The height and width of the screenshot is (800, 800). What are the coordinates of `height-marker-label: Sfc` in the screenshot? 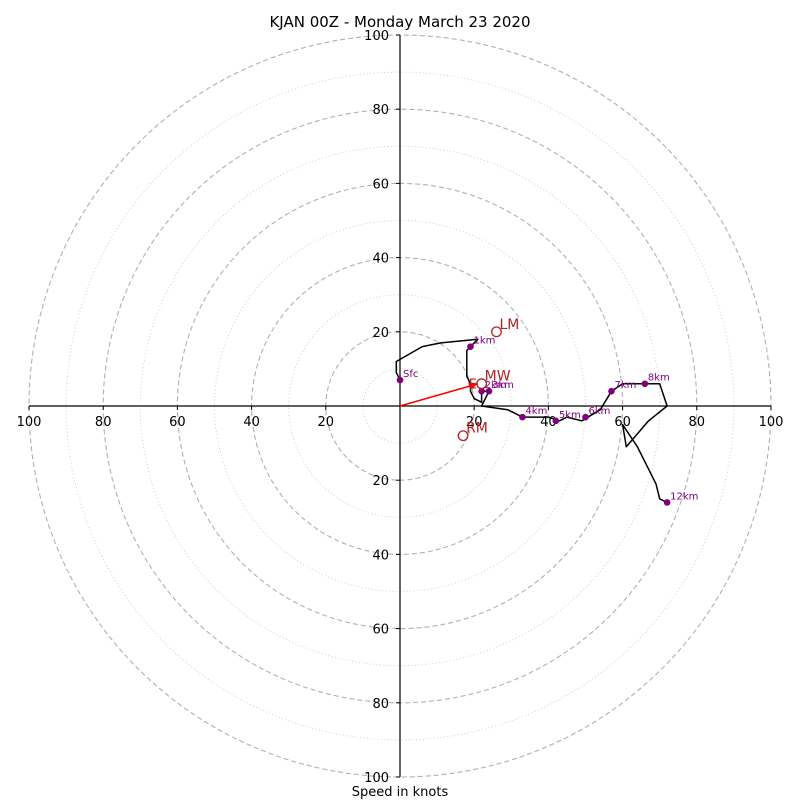 It's located at (410, 374).